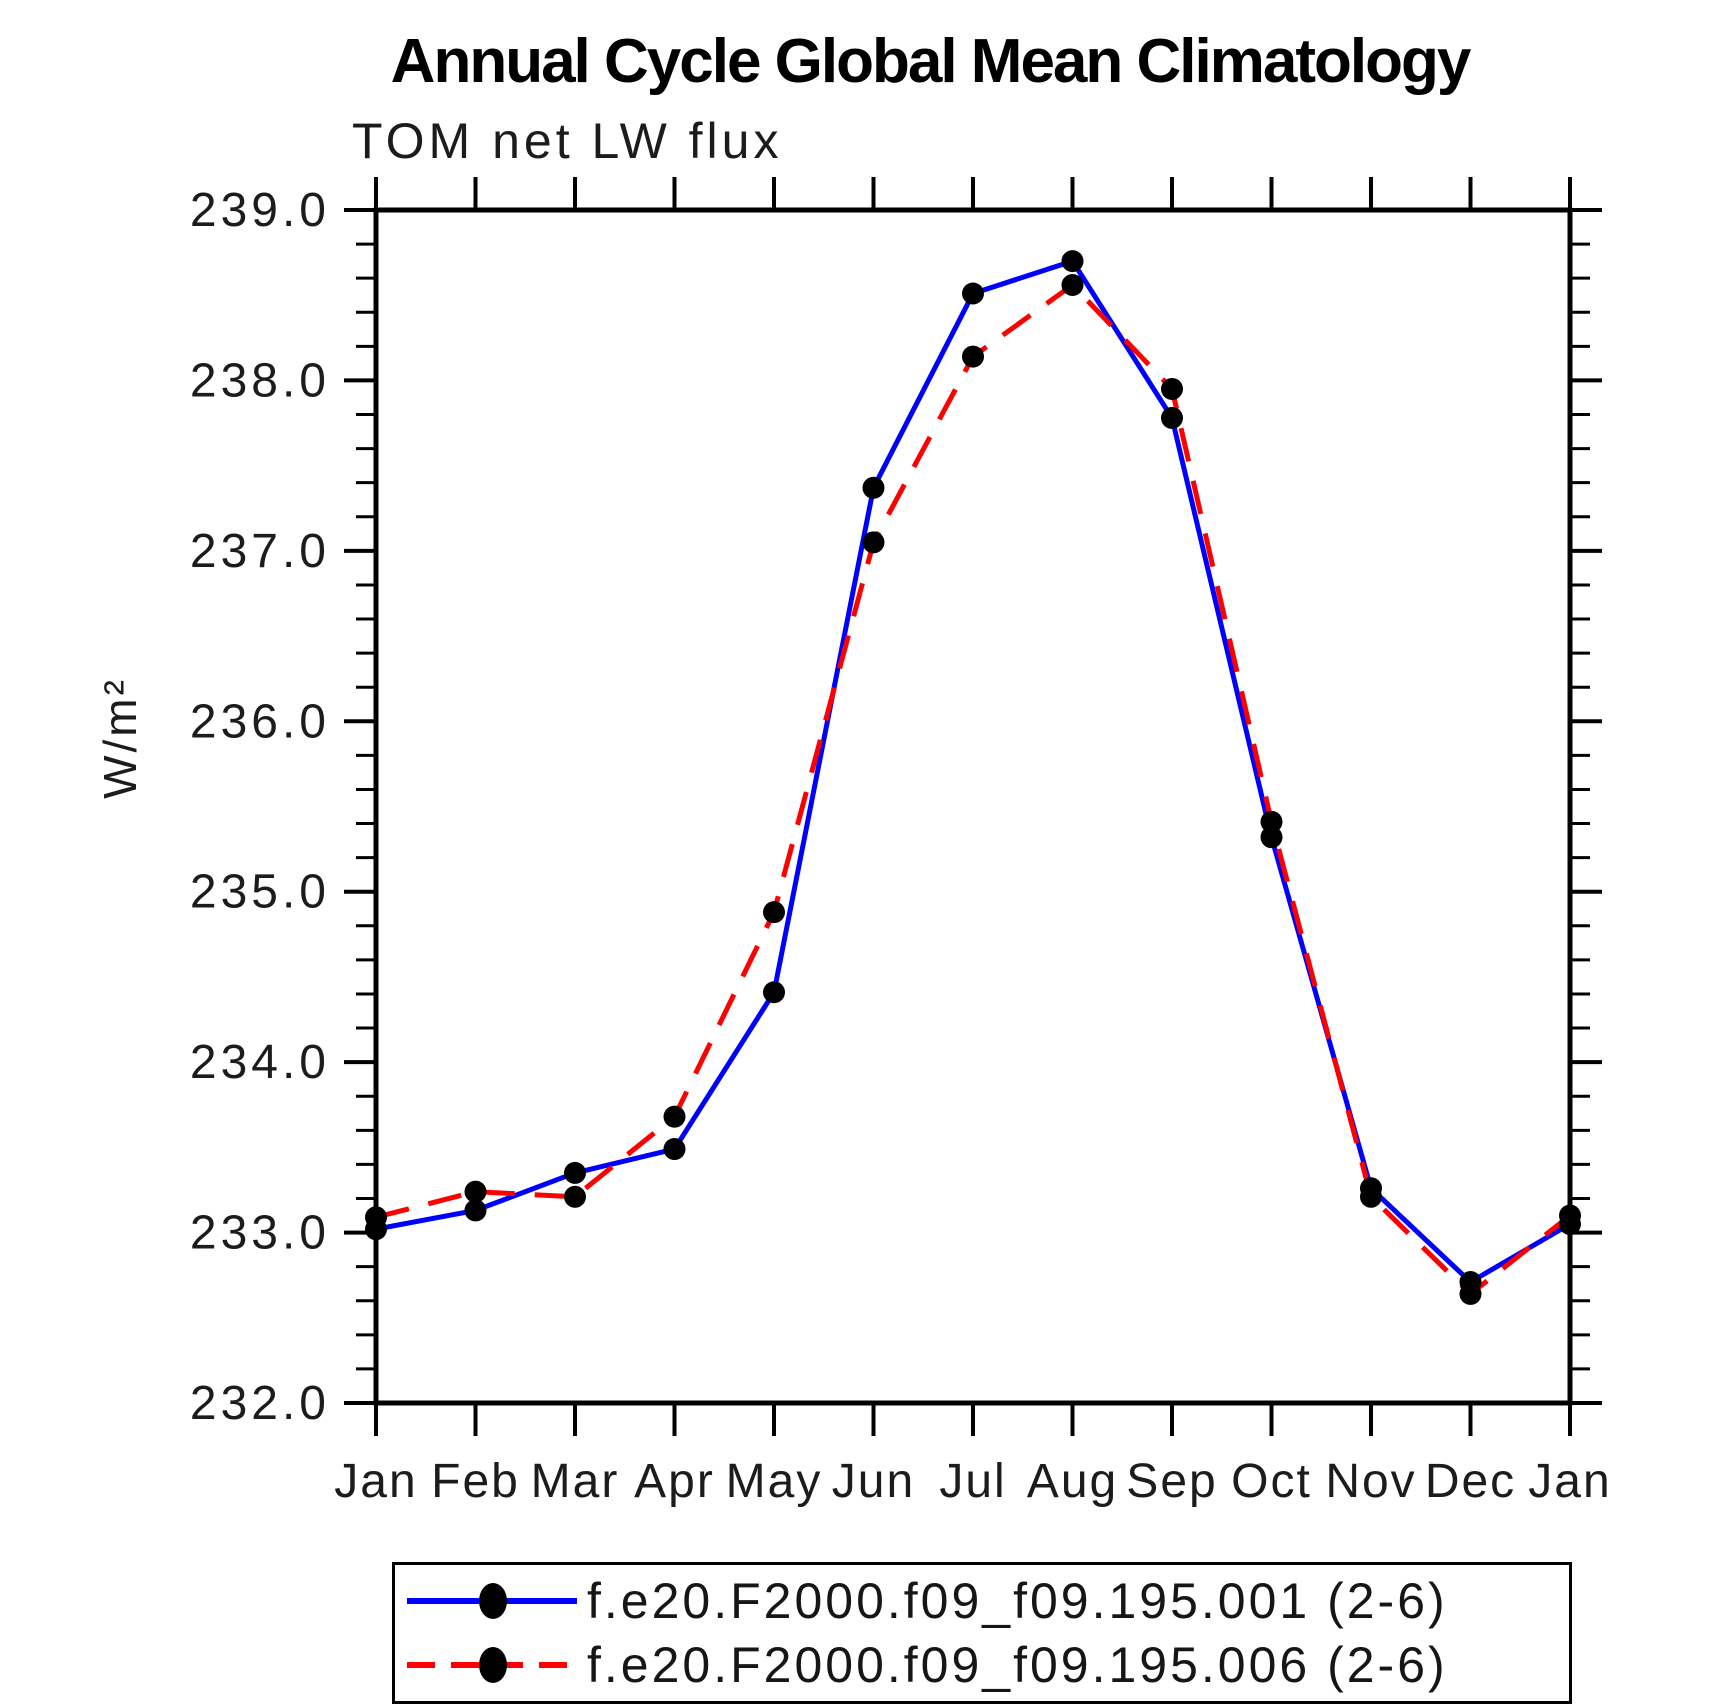 The image size is (1710, 1708). I want to click on x-tick-label: Apr, so click(674, 1481).